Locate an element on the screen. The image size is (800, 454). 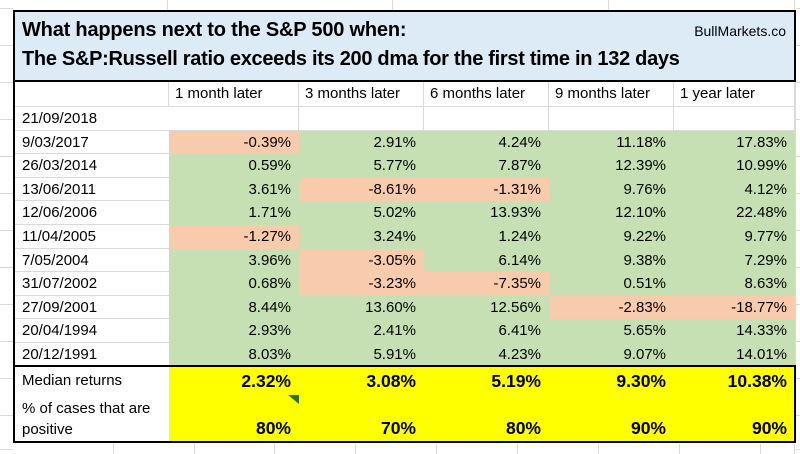
return-cell: 3.61% is located at coordinates (234, 189).